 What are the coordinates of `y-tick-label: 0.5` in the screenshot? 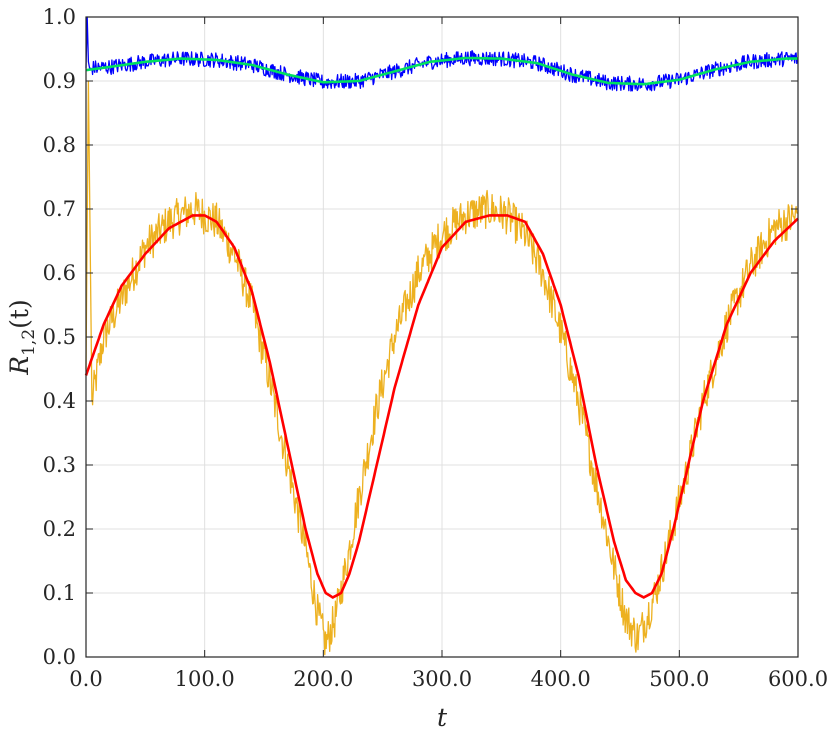 It's located at (59, 337).